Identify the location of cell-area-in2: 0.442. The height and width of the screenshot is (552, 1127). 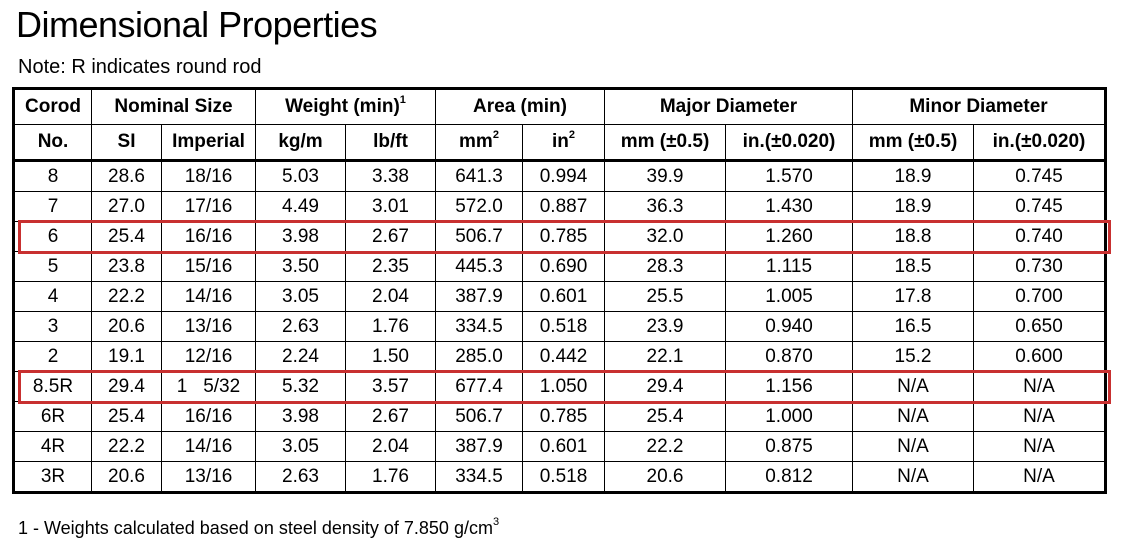
(563, 356).